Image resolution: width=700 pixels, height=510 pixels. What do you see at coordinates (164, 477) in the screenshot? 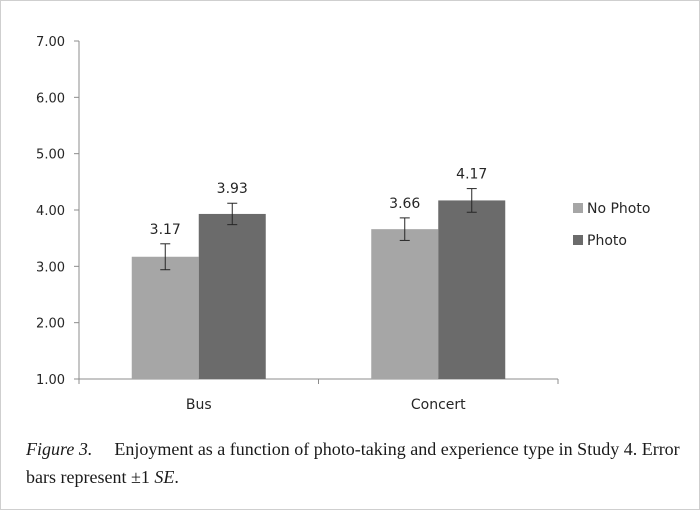
I see `caption-se: SE` at bounding box center [164, 477].